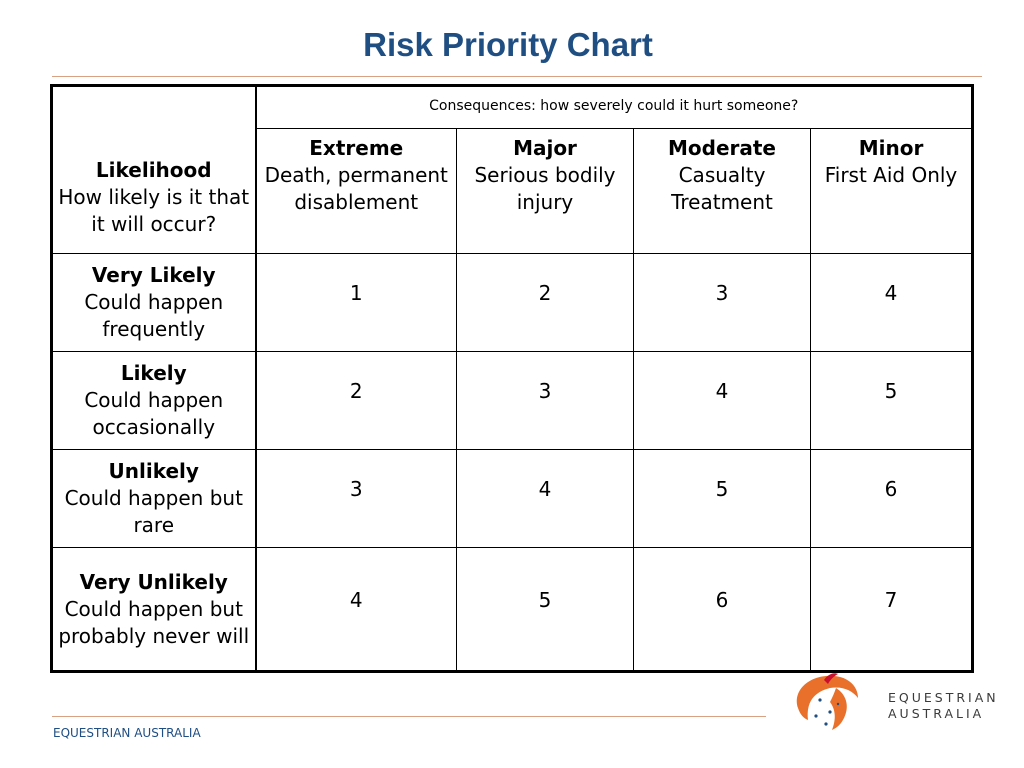 This screenshot has height=768, width=1024. I want to click on column-desc: First Aid Only, so click(891, 175).